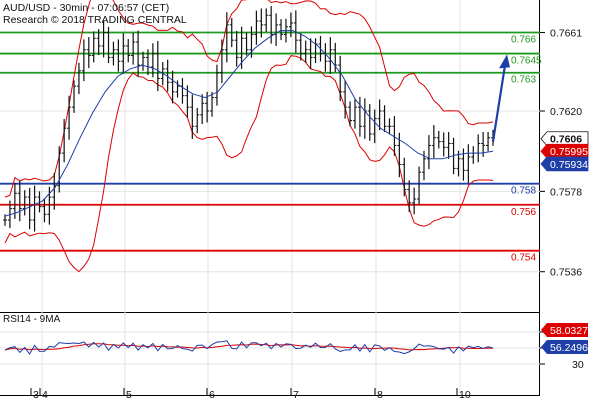  What do you see at coordinates (578, 365) in the screenshot?
I see `rsi-tick-label: 30` at bounding box center [578, 365].